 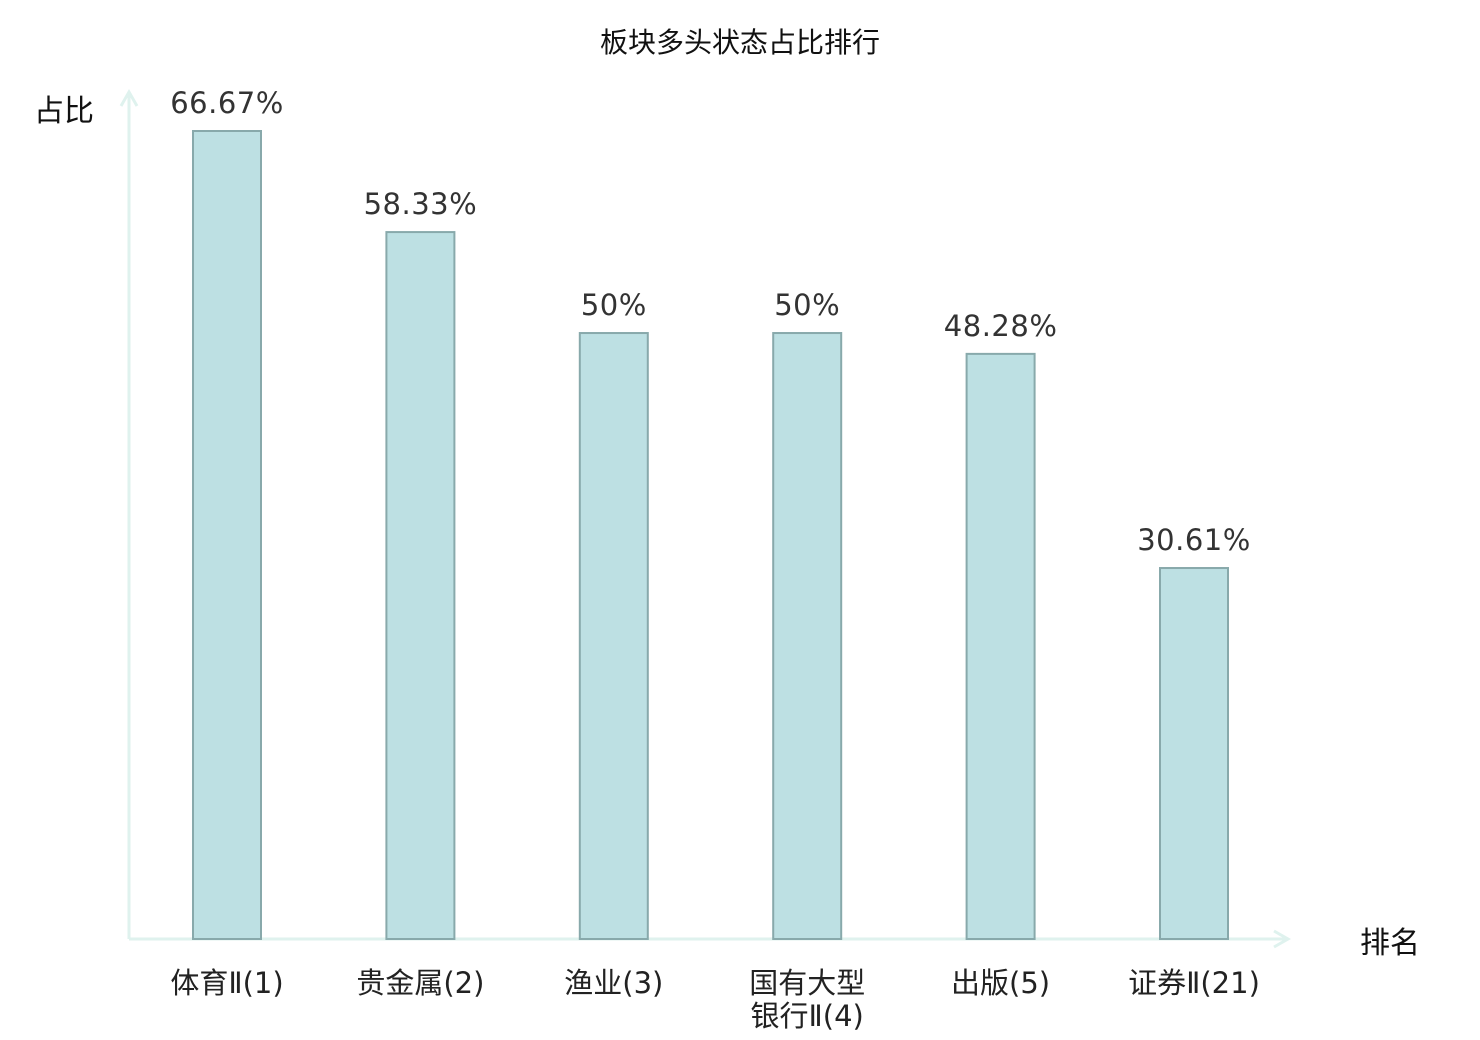 What do you see at coordinates (420, 983) in the screenshot?
I see `category-label: 贵金属(2)` at bounding box center [420, 983].